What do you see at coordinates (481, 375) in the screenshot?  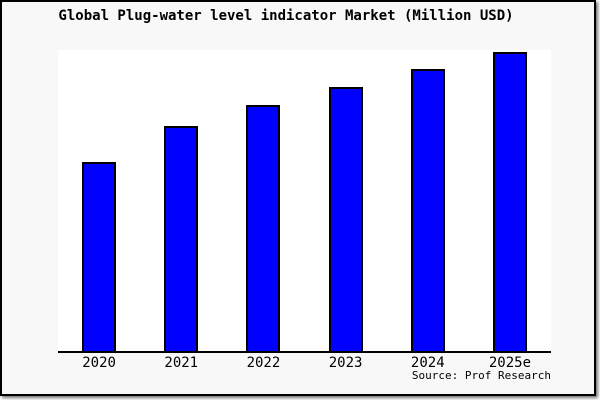 I see `source-credit: Source: Prof Research` at bounding box center [481, 375].